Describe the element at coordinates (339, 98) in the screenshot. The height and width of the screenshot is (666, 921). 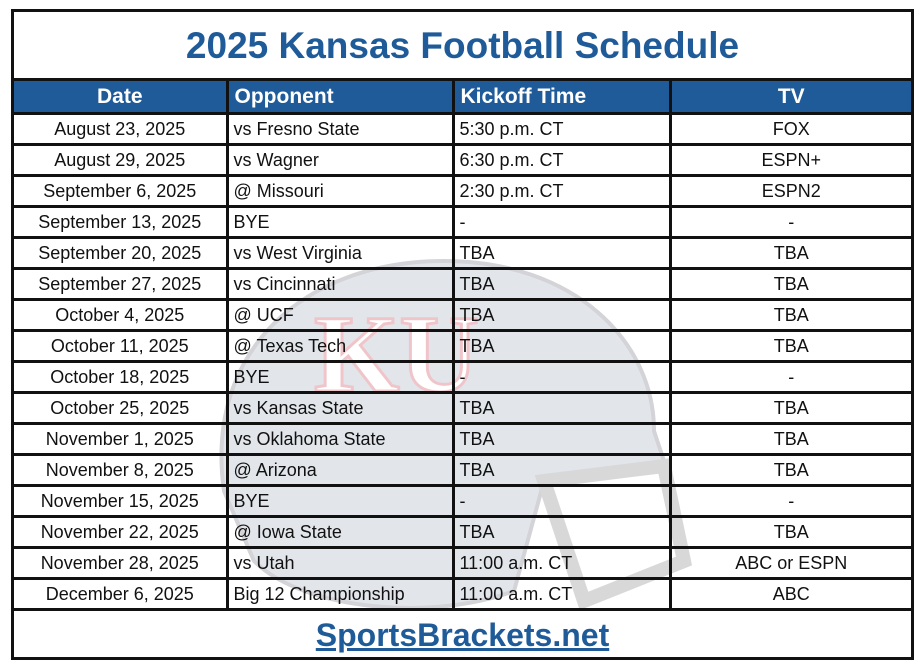
I see `column-header-opponent: Opponent` at that location.